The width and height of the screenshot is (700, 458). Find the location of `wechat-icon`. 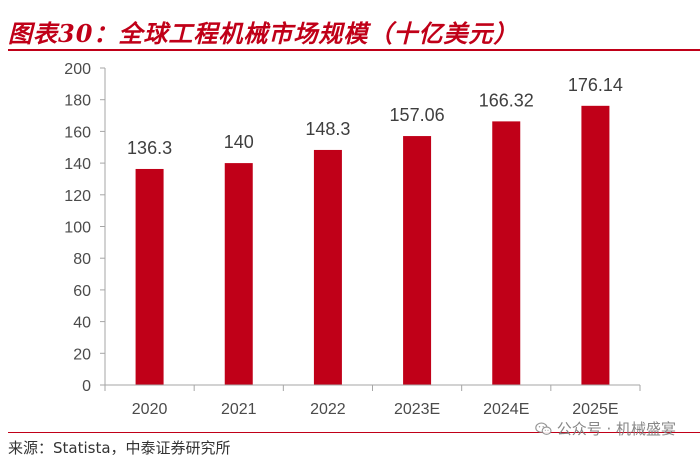

wechat-icon is located at coordinates (543, 428).